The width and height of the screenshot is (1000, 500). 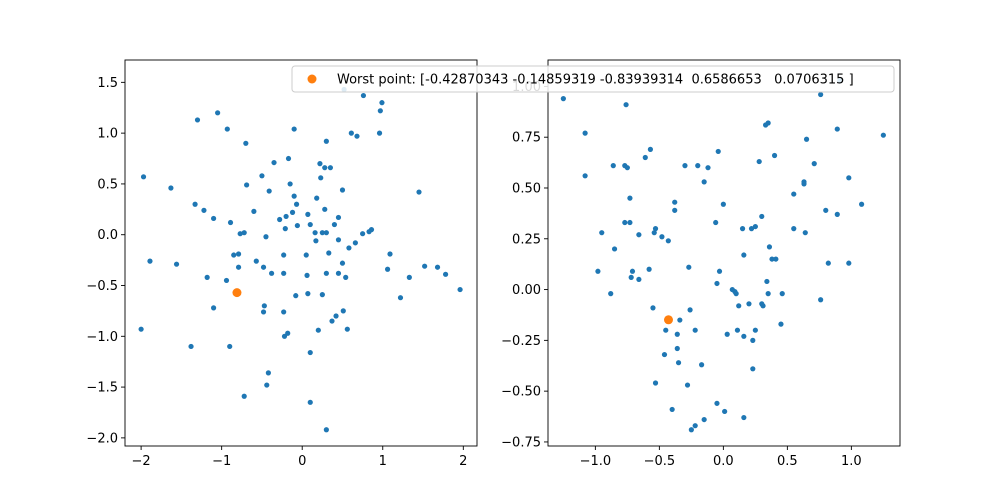 What do you see at coordinates (521, 442) in the screenshot?
I see `right-ytick-label: −0.75` at bounding box center [521, 442].